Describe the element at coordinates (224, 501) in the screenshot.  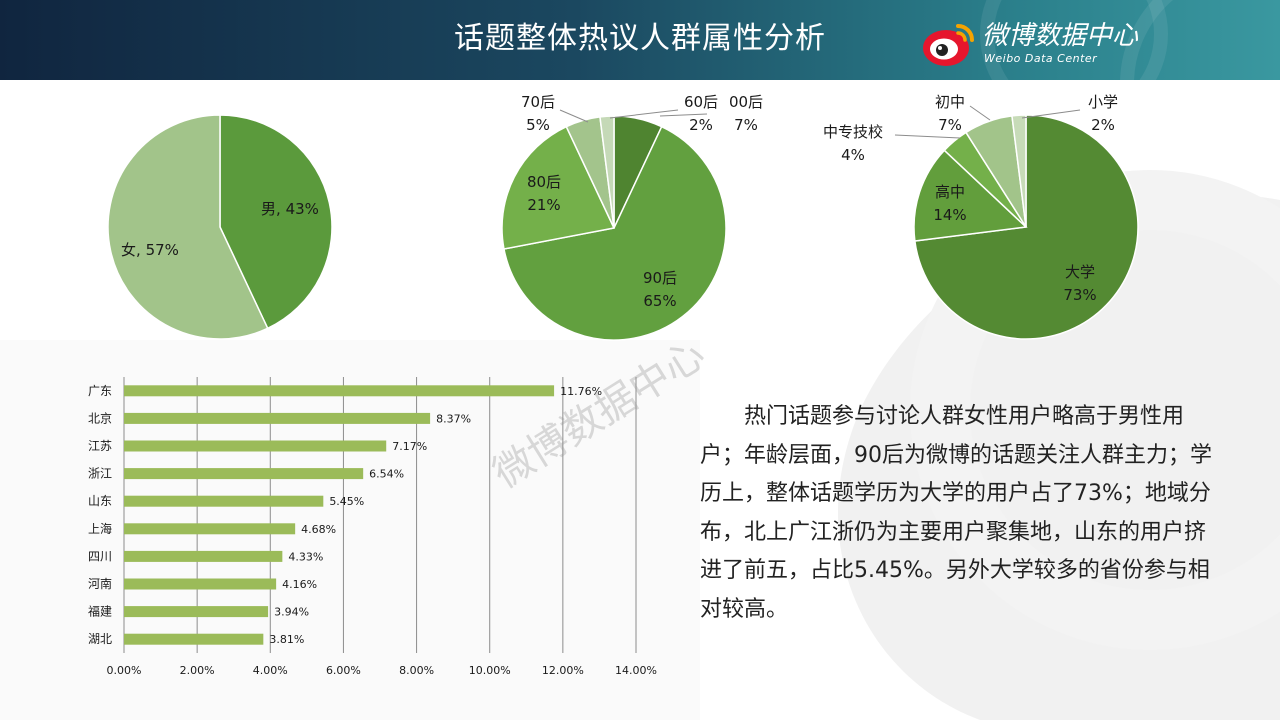
I see `bar-山东` at that location.